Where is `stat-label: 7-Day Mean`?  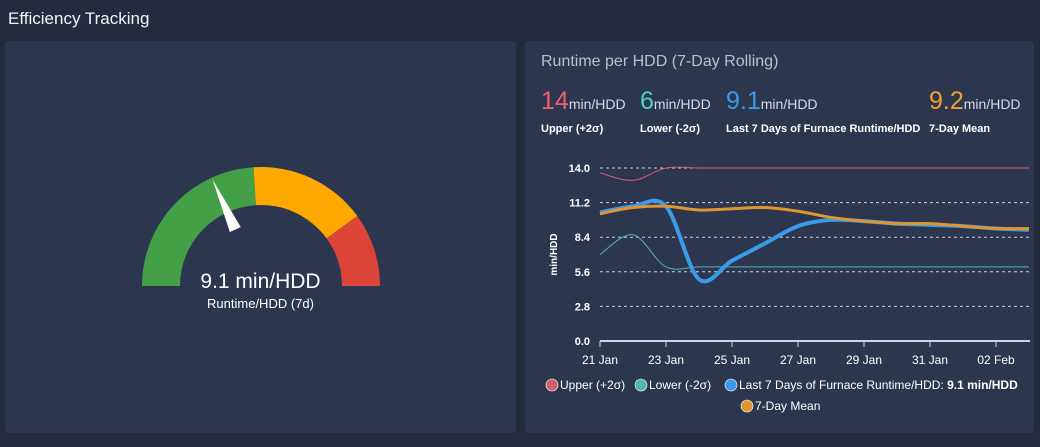 stat-label: 7-Day Mean is located at coordinates (960, 129).